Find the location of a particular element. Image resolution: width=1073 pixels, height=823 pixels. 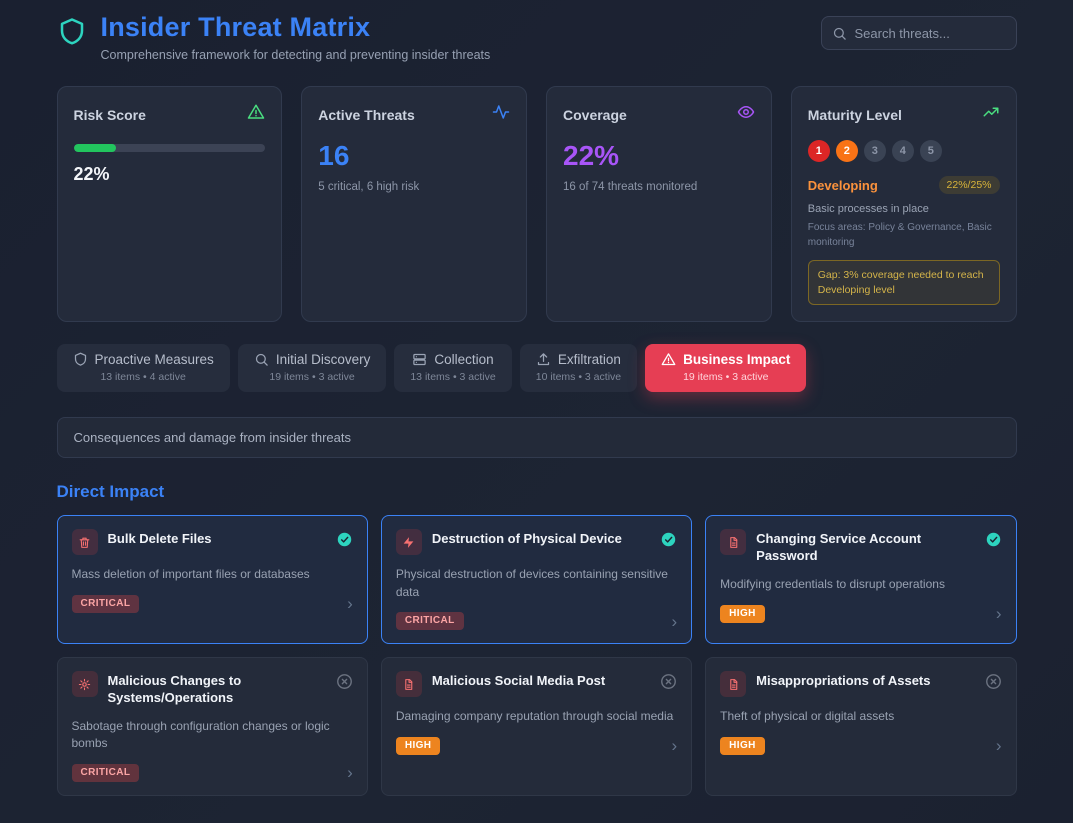

threat-title: Bulk Delete Files is located at coordinates (159, 539).